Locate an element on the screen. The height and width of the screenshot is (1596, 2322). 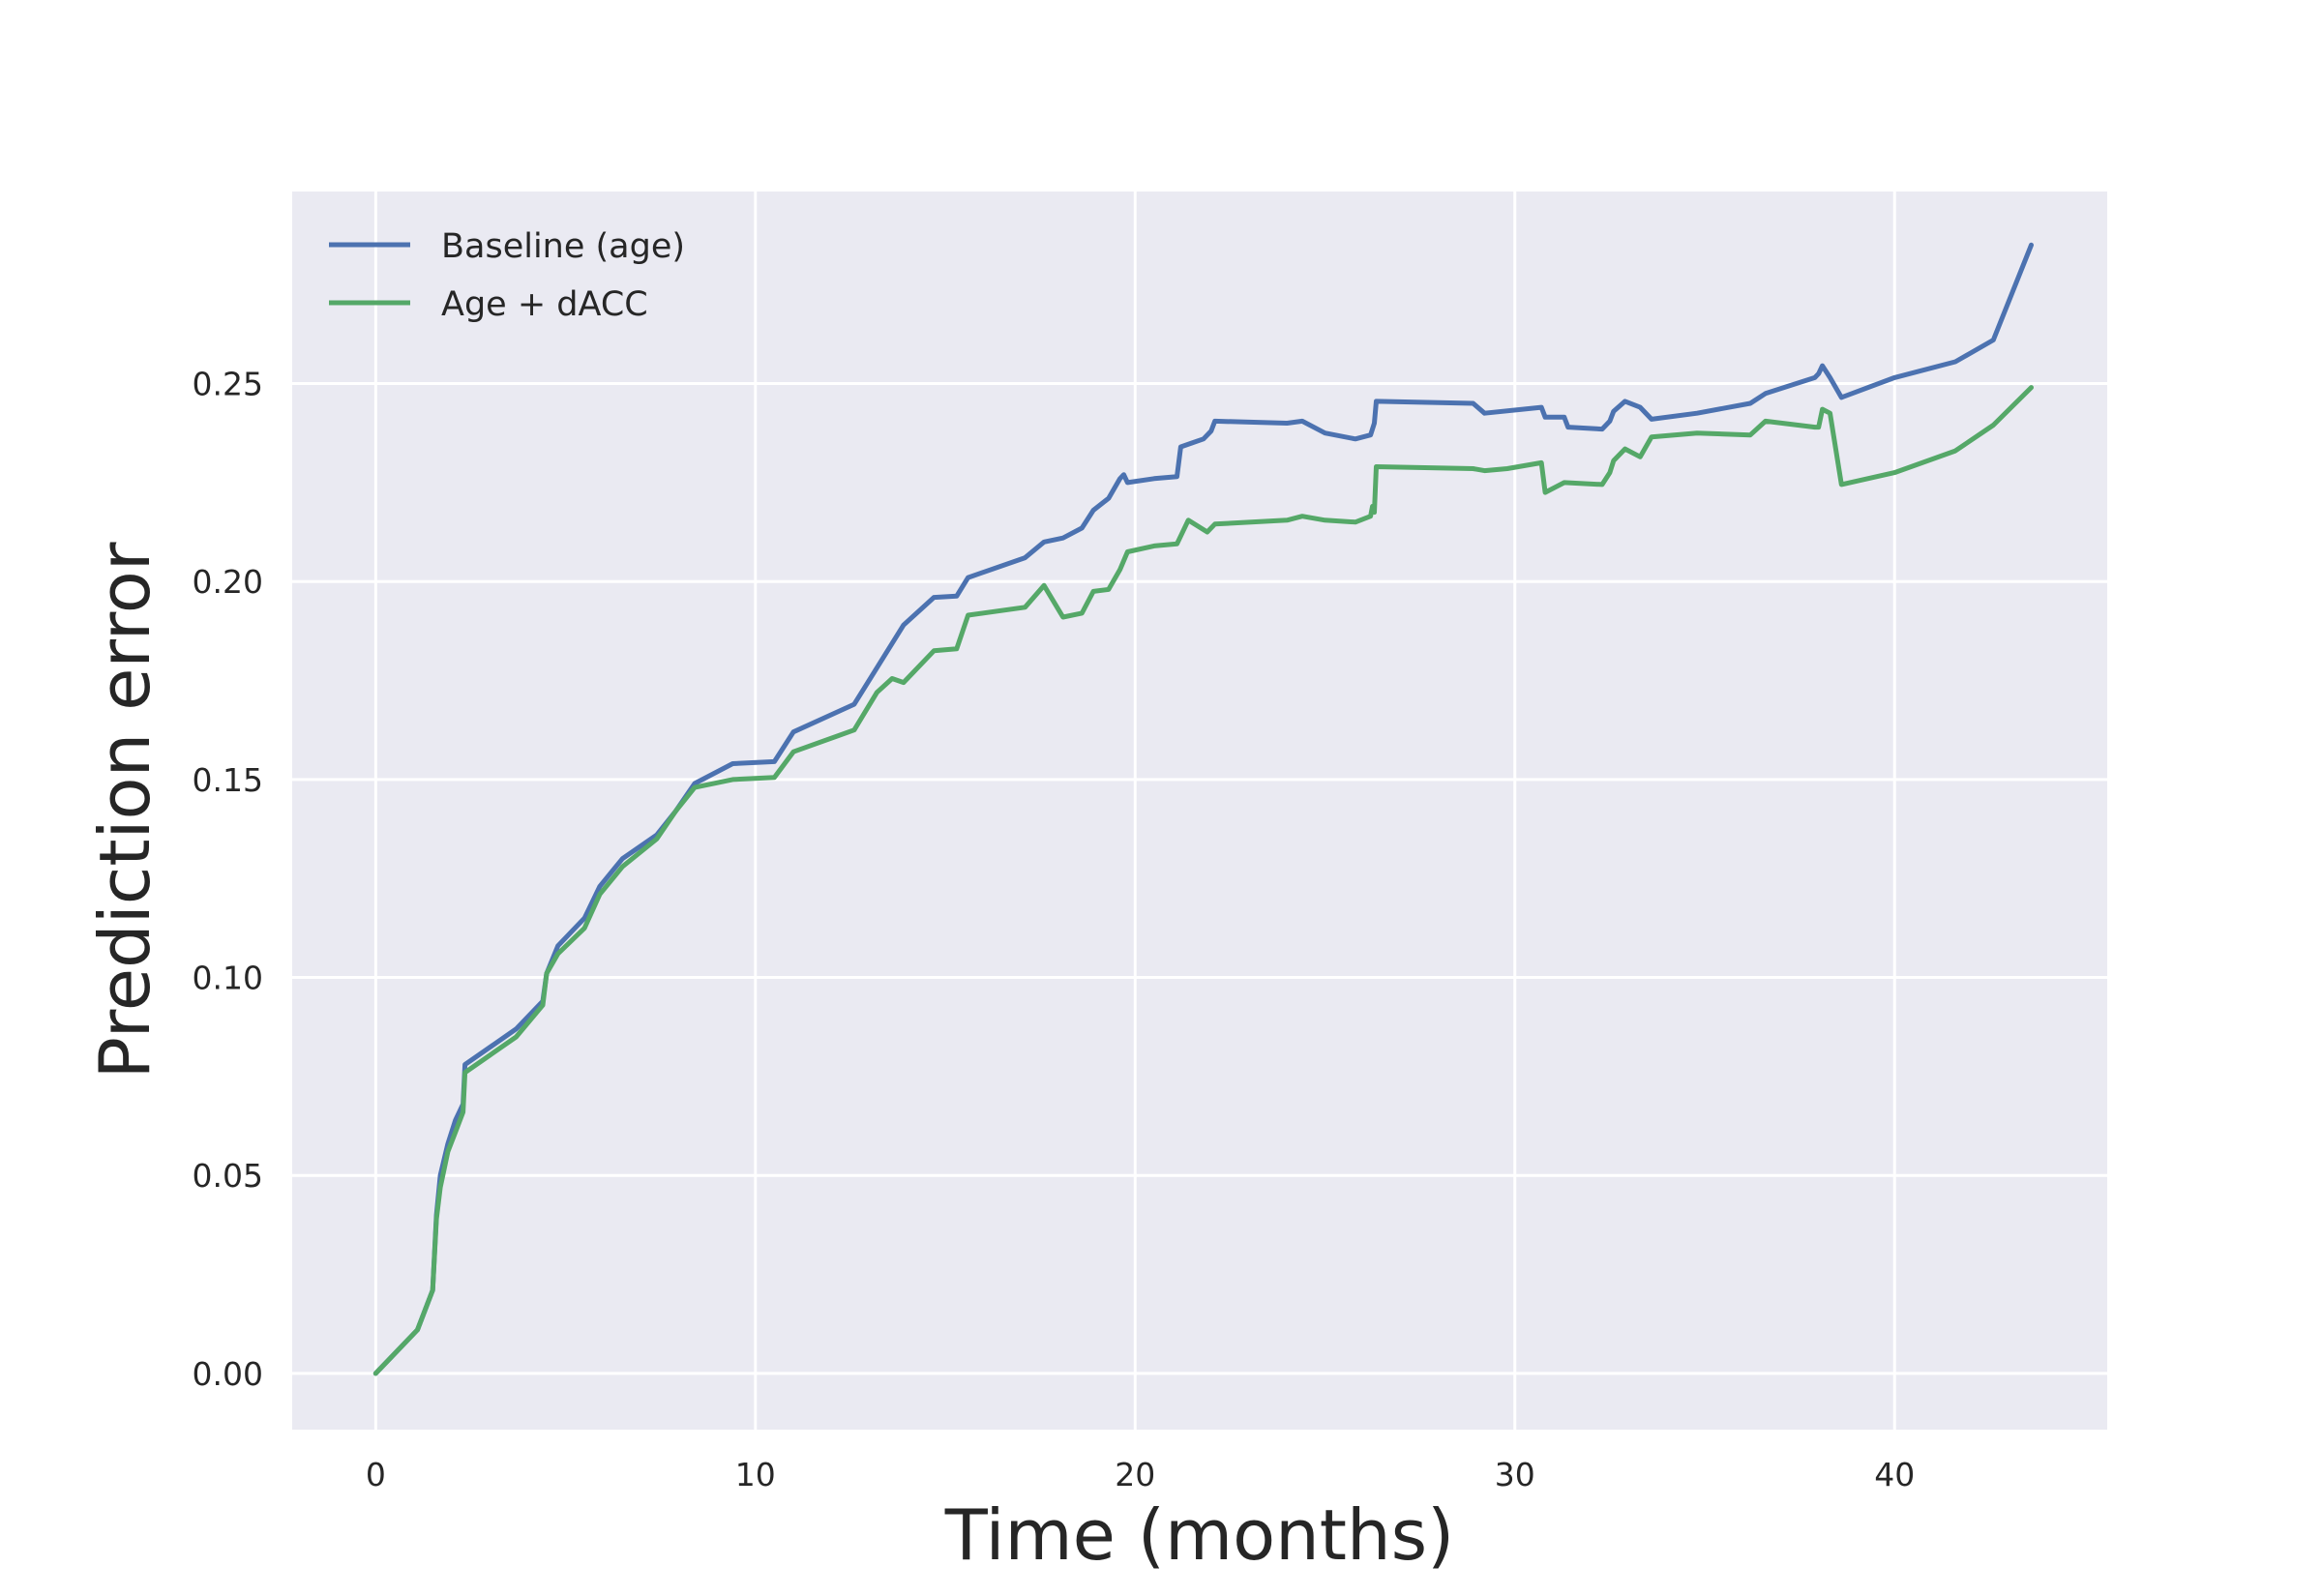
y-tick-label: 0.00 is located at coordinates (228, 1374).